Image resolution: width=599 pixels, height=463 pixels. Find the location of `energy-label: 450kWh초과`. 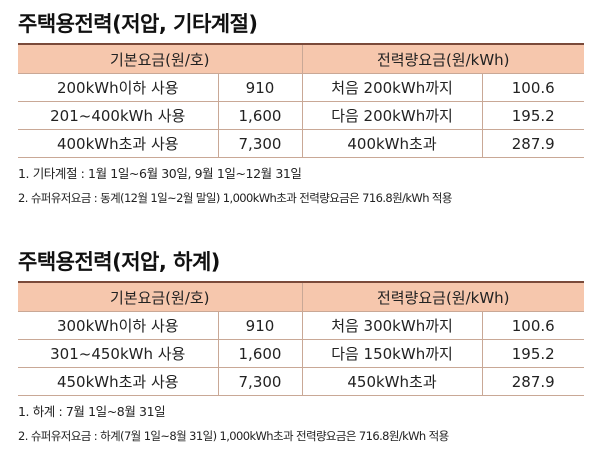

energy-label: 450kWh초과 is located at coordinates (392, 381).